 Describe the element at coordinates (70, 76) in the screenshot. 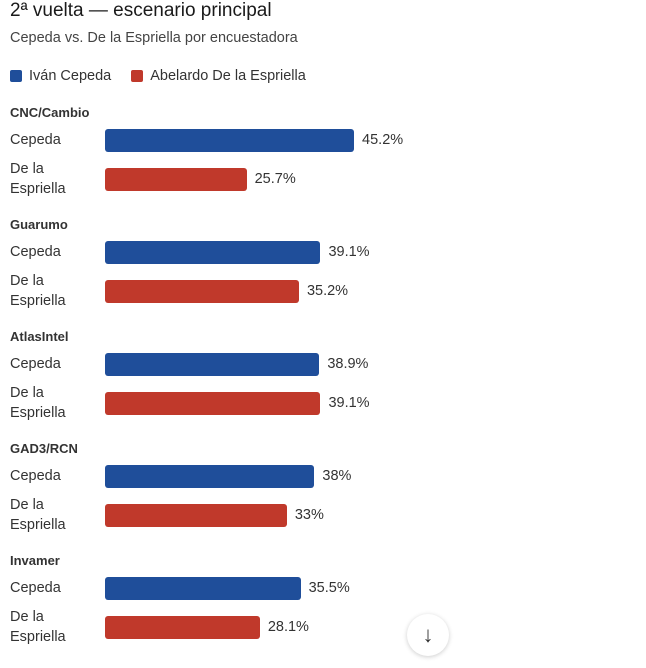

I see `legend-label: Iván Cepeda` at that location.